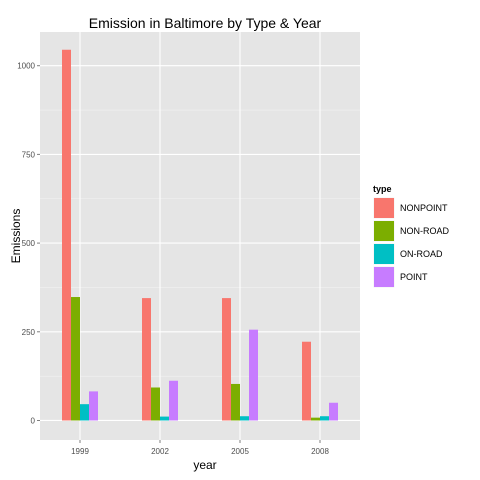 The image size is (480, 480). Describe the element at coordinates (324, 418) in the screenshot. I see `bar-on-road-2008` at that location.